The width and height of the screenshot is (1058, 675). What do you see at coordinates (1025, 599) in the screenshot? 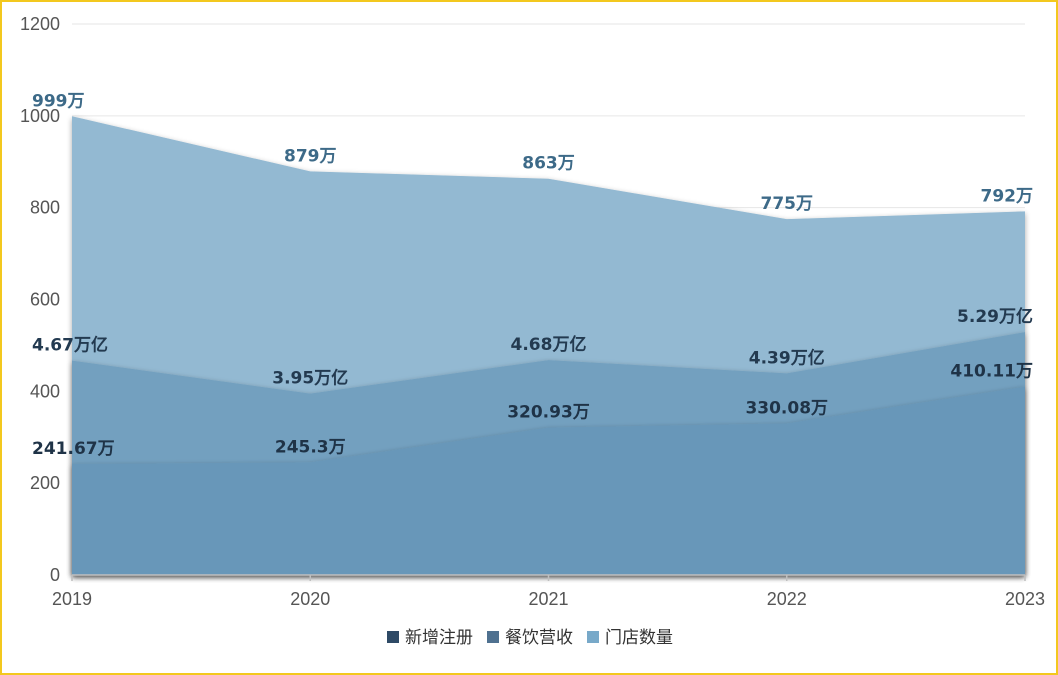
I see `x-tick-label: 2023` at bounding box center [1025, 599].